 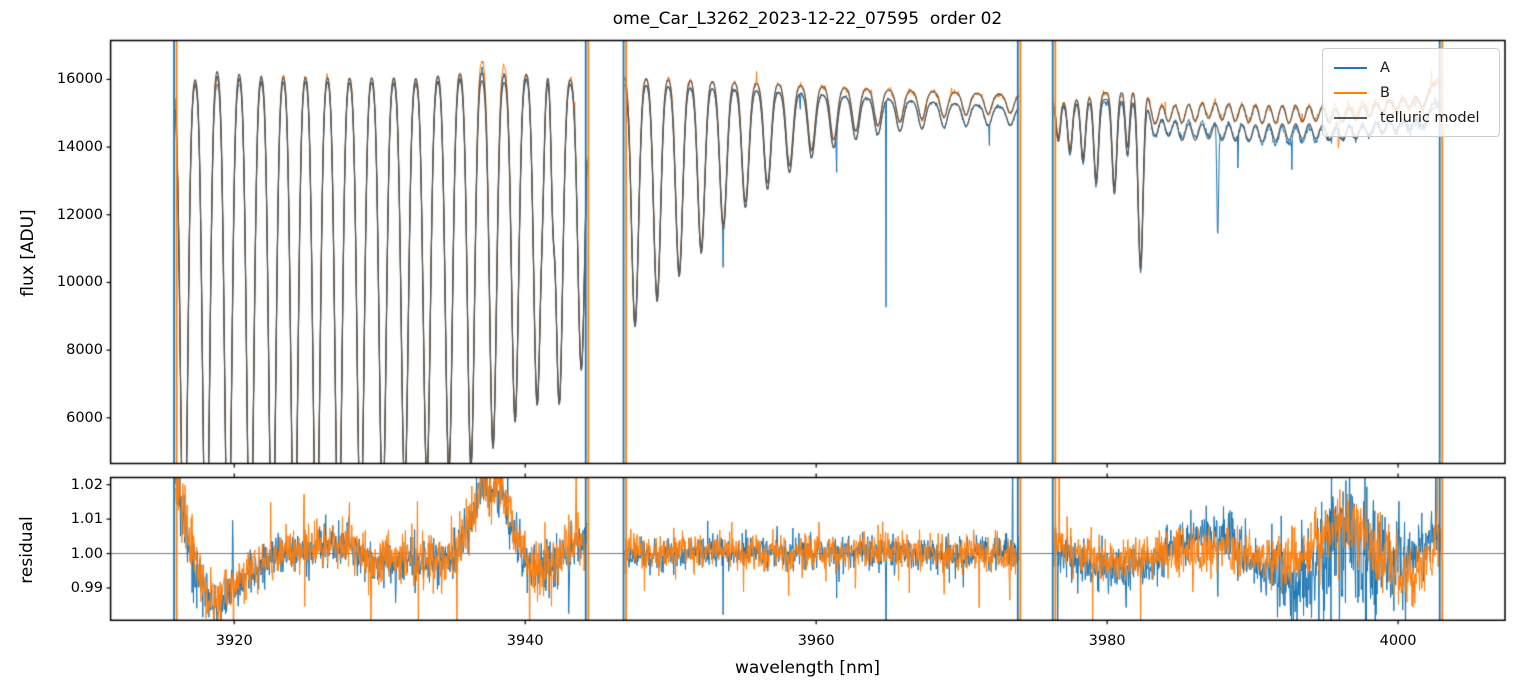 What do you see at coordinates (807, 19) in the screenshot?
I see `figure-title: ome_Car_L3262_2023-12-22_07595 order 02` at bounding box center [807, 19].